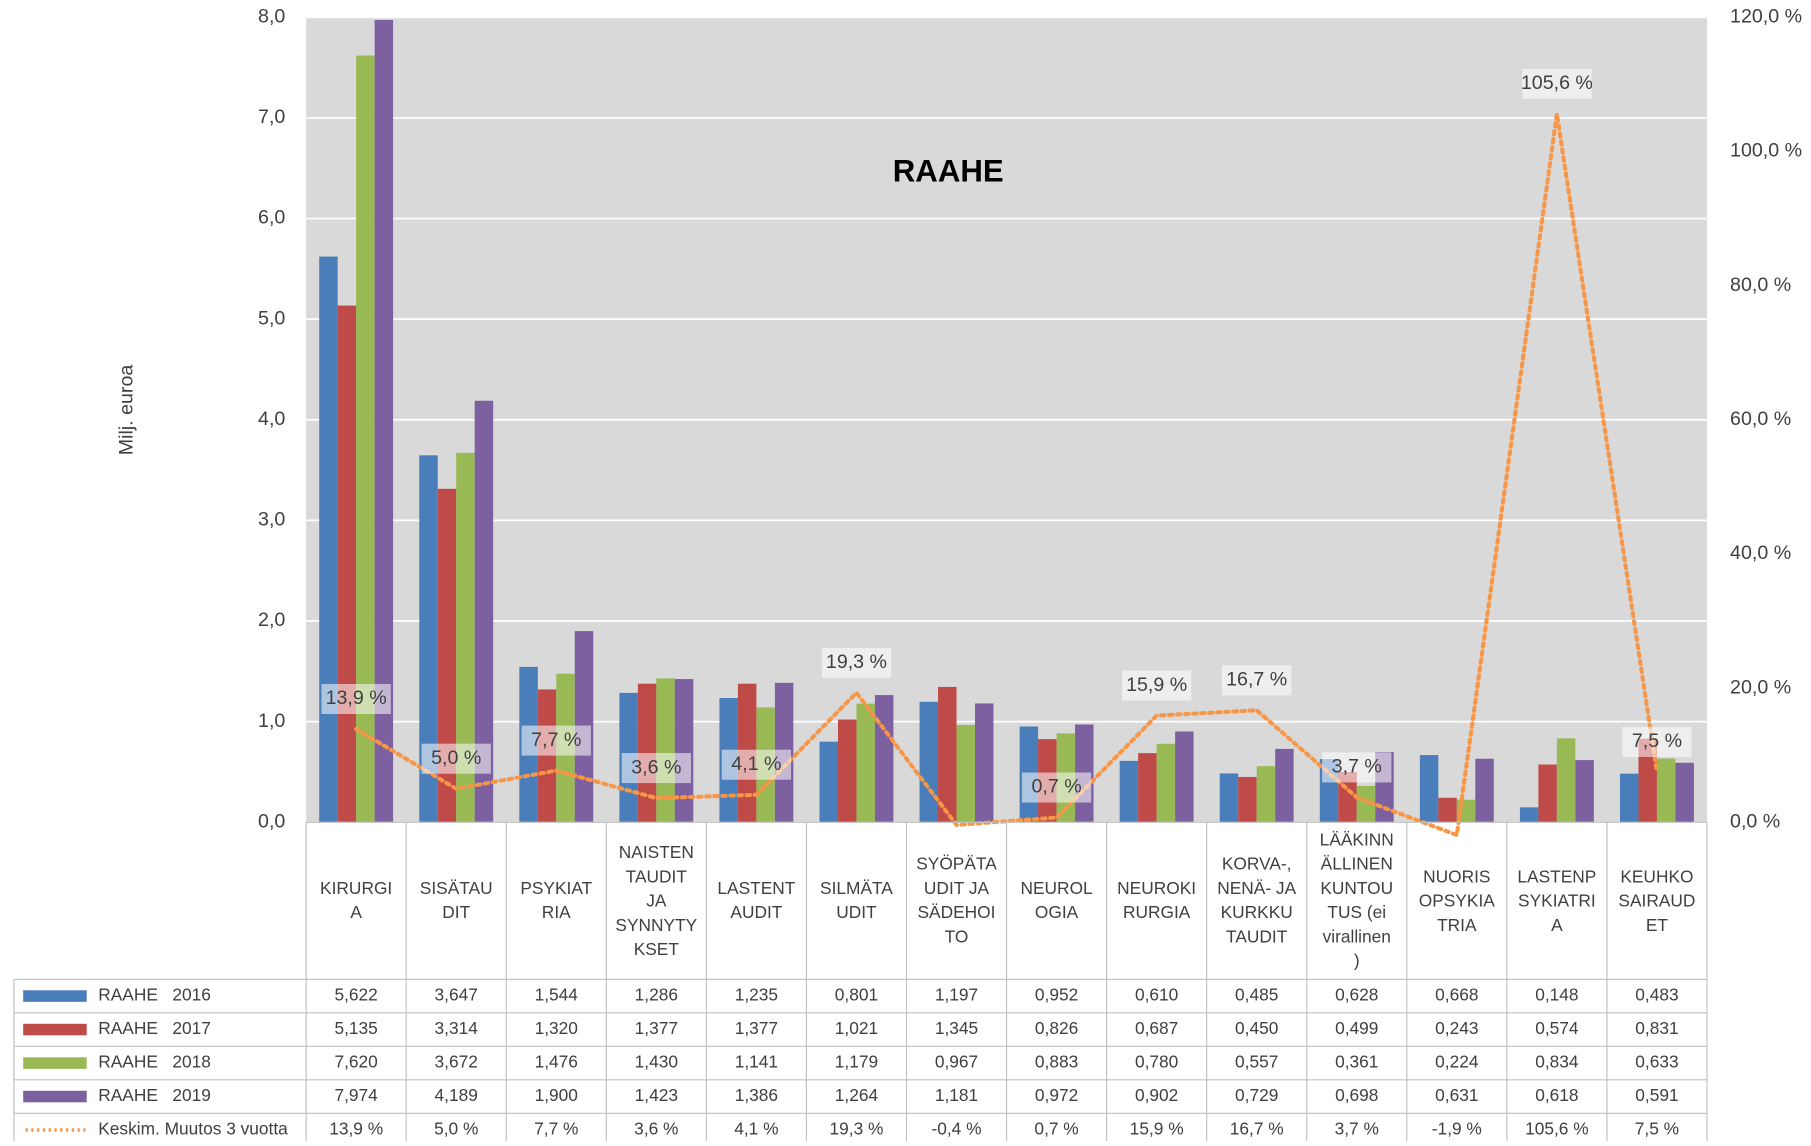  Describe the element at coordinates (1257, 1129) in the screenshot. I see `table-value: 16,7 %` at that location.